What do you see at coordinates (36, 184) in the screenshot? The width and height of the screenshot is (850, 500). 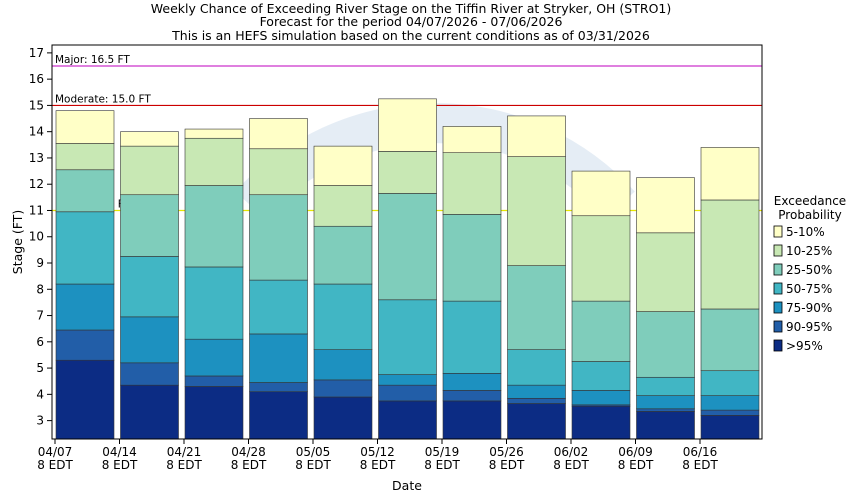 I see `y-tick-label: 12` at bounding box center [36, 184].